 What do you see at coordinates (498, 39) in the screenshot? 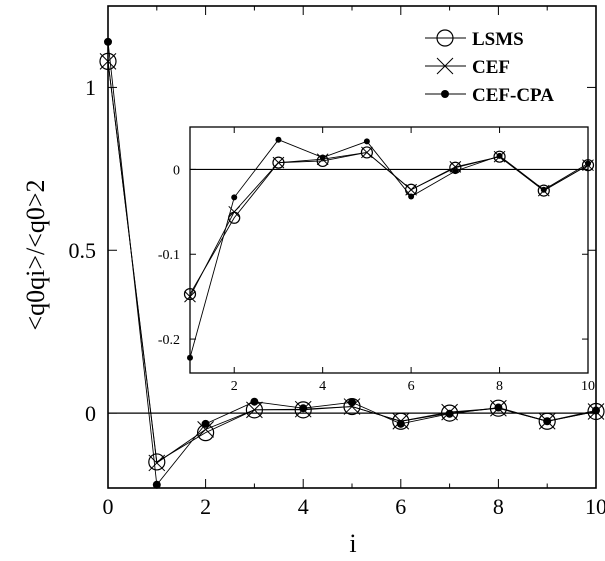
I see `legend-label-lsms: LSMS` at bounding box center [498, 39].